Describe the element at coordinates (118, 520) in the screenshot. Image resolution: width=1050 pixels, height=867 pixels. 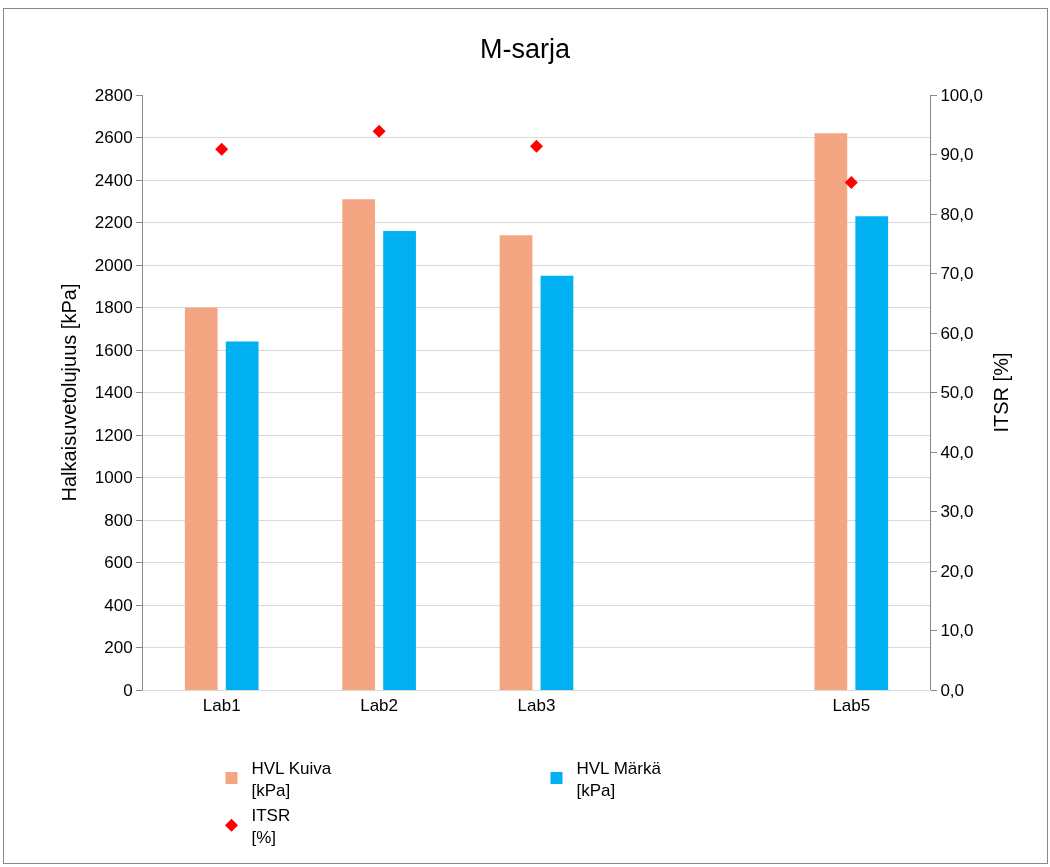
I see `y-tick-label: 800` at that location.